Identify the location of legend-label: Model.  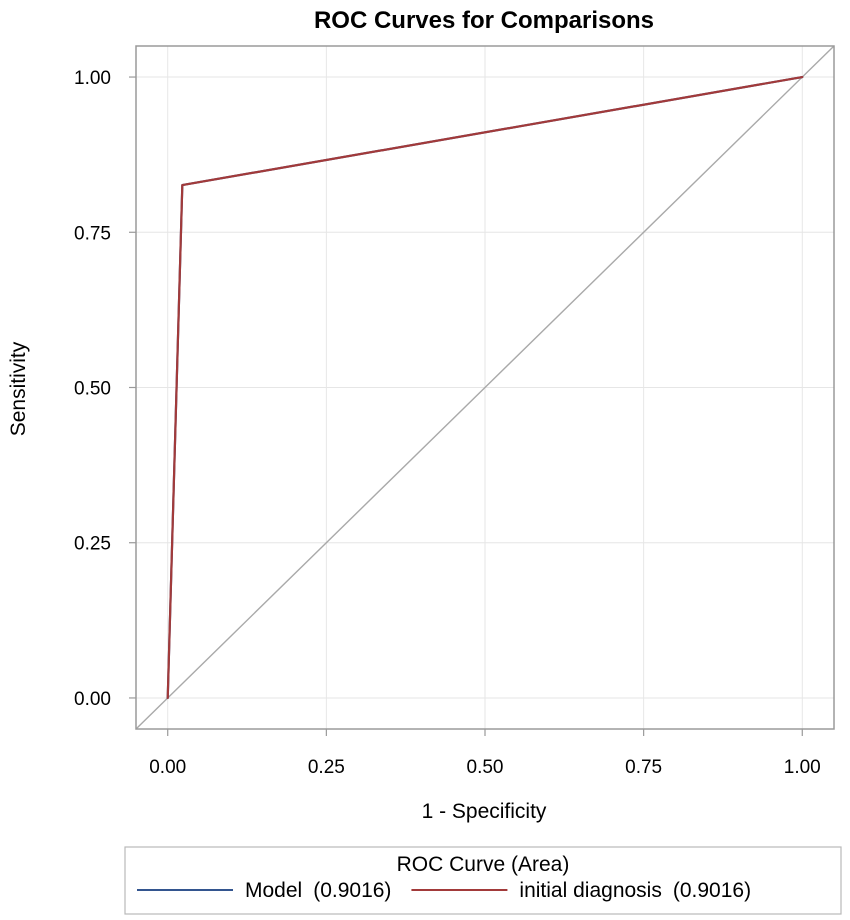
(273, 890).